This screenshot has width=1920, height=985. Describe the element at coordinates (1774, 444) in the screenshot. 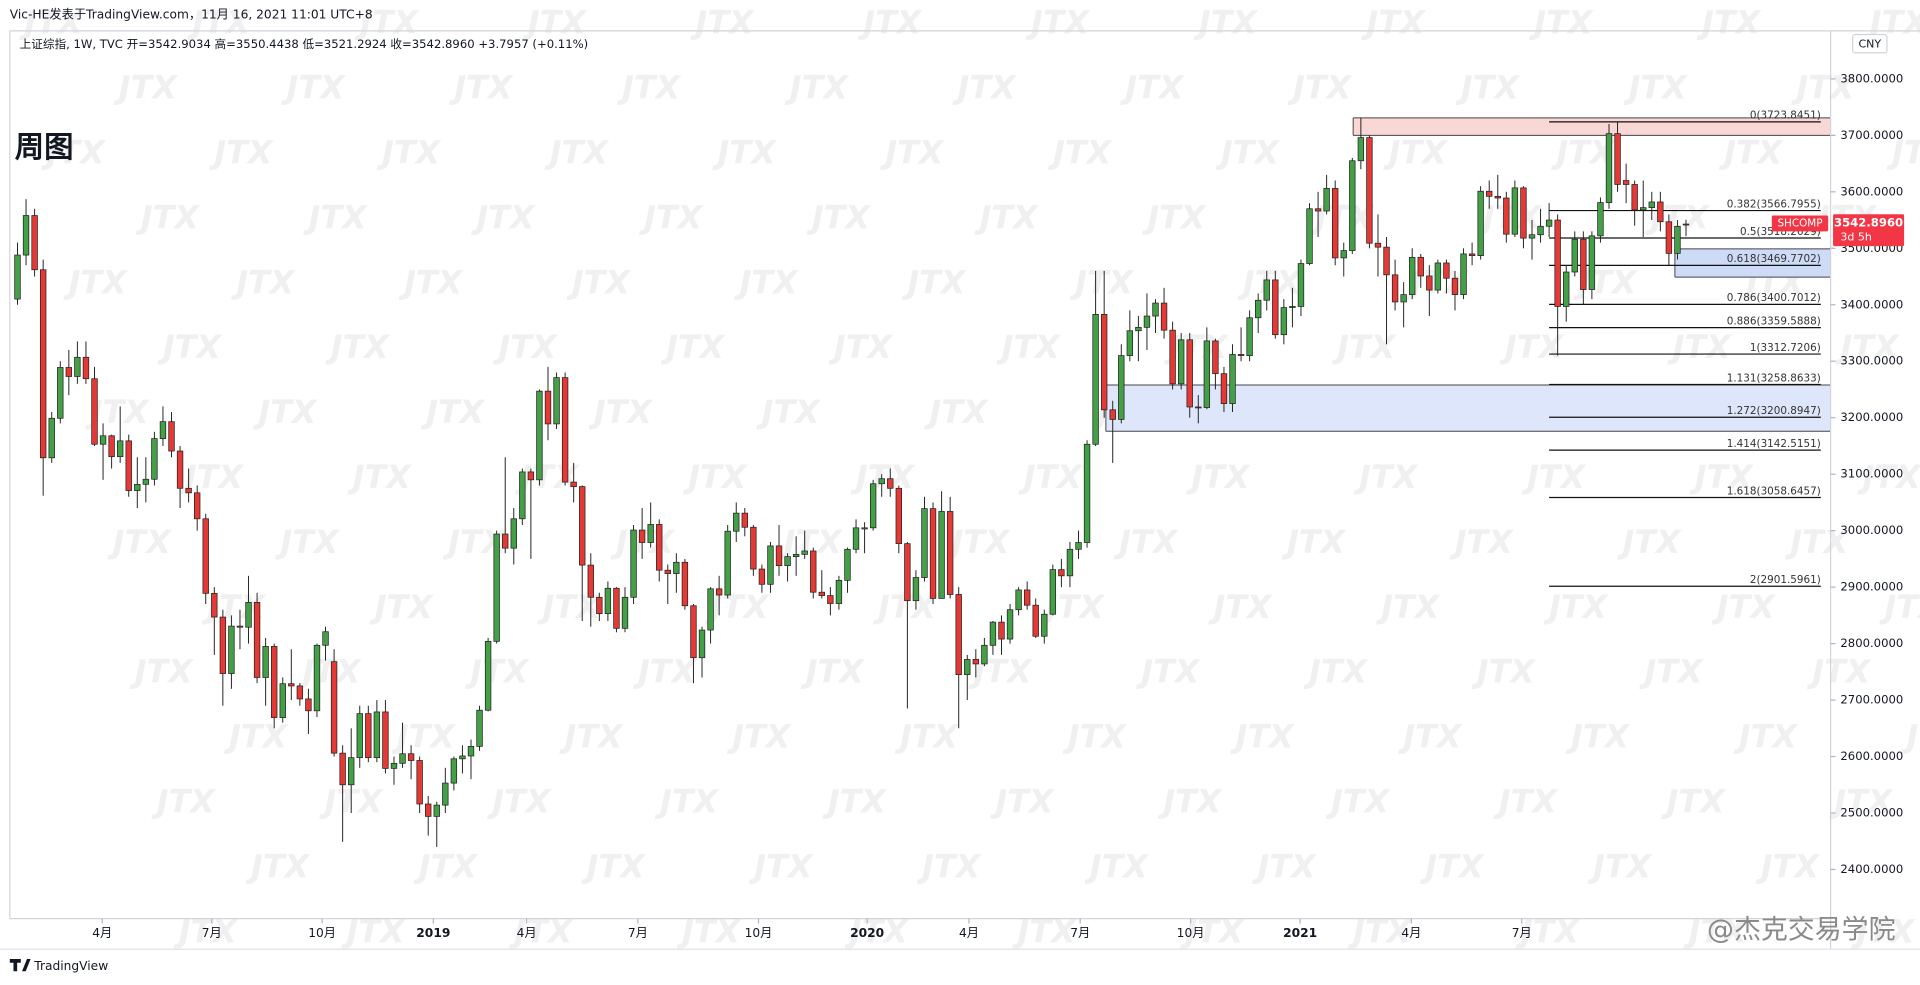

I see `fib-label: 1.414(3142.5151)` at that location.